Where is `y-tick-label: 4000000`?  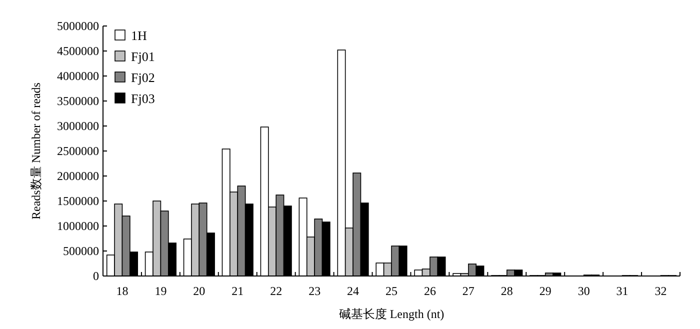 y-tick-label: 4000000 is located at coordinates (78, 76).